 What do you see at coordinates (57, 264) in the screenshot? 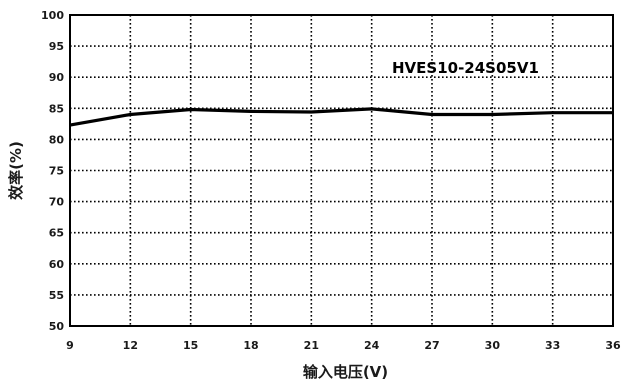
I see `y-tick-label: 60` at bounding box center [57, 264].